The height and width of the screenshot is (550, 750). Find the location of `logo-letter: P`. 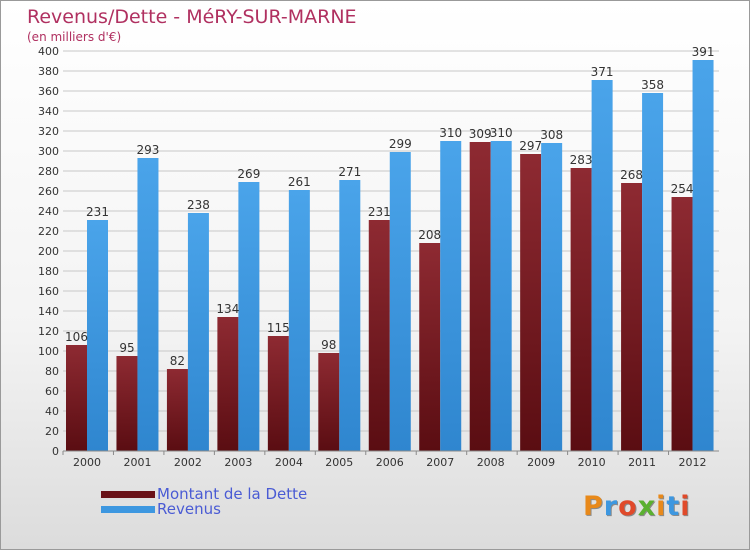

logo-letter: P is located at coordinates (593, 506).